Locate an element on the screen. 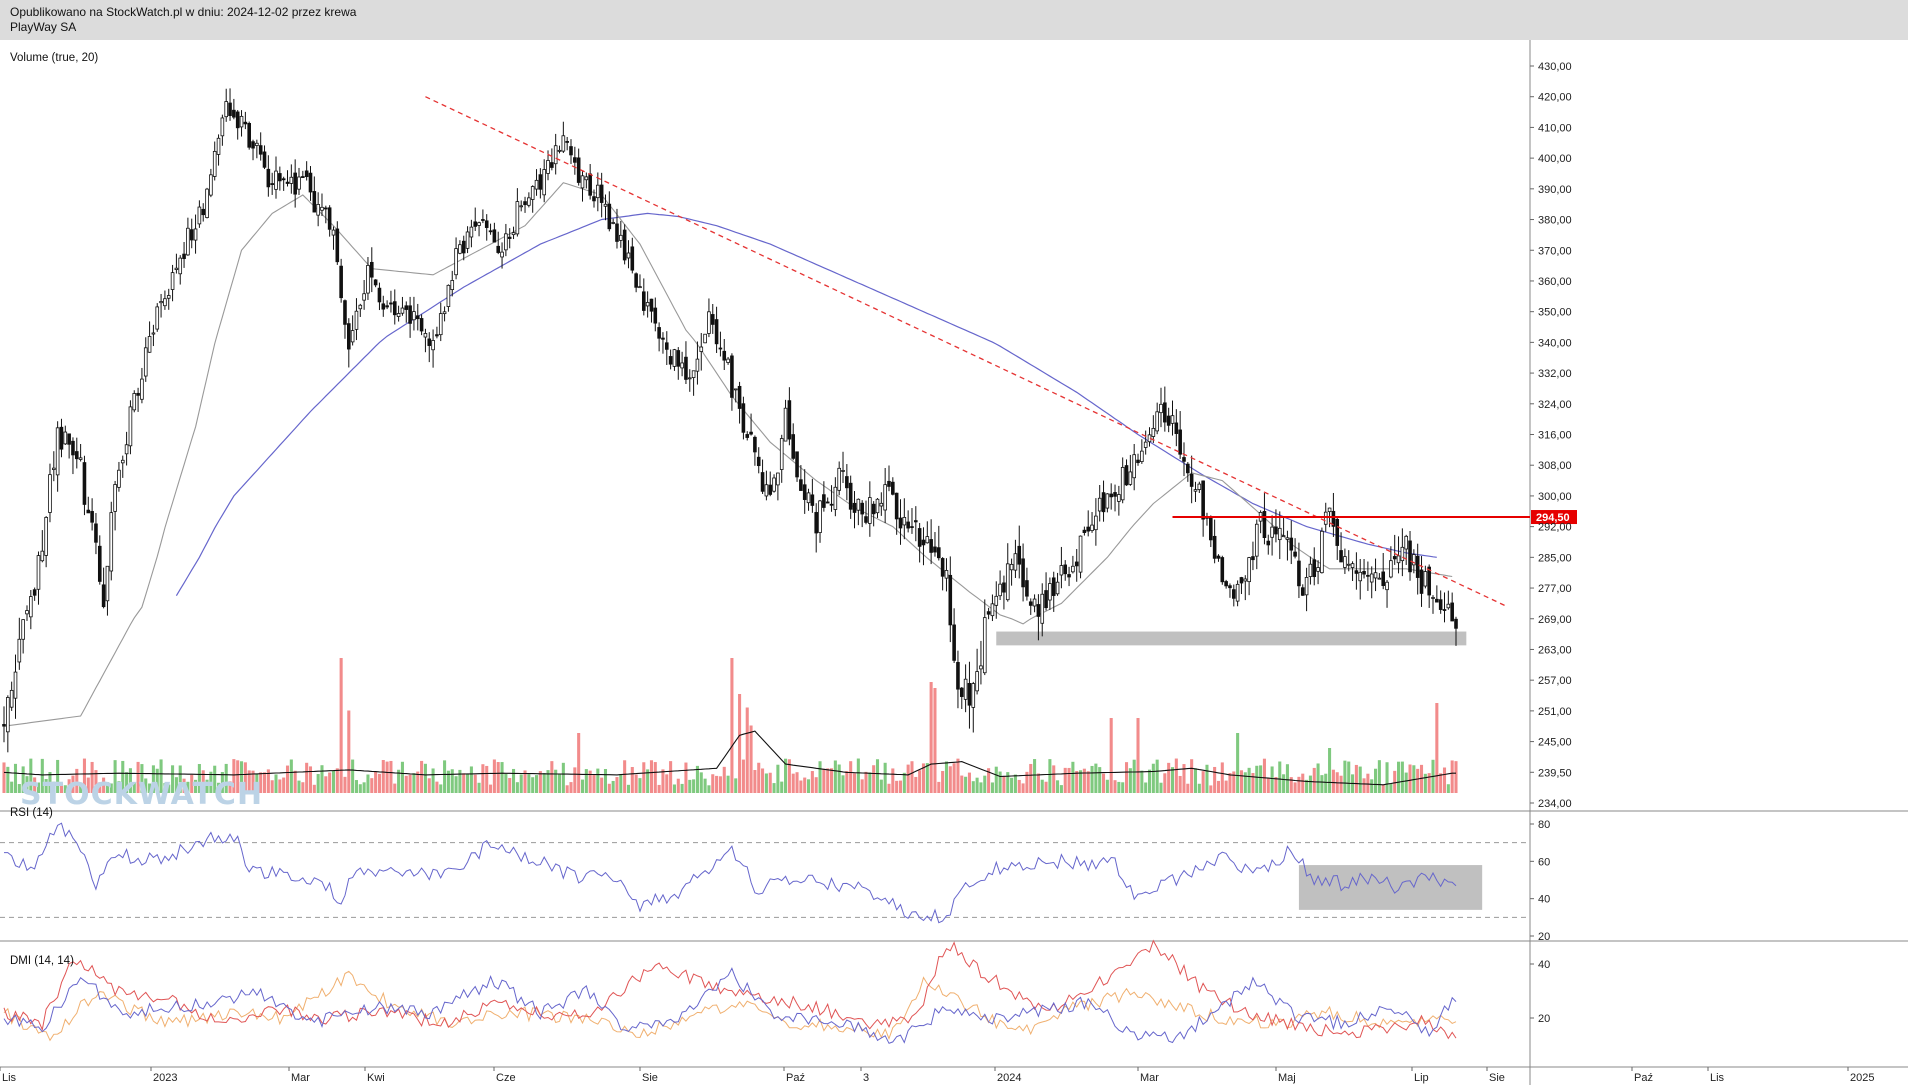  price-tick-label: 390,00 is located at coordinates (1555, 190).